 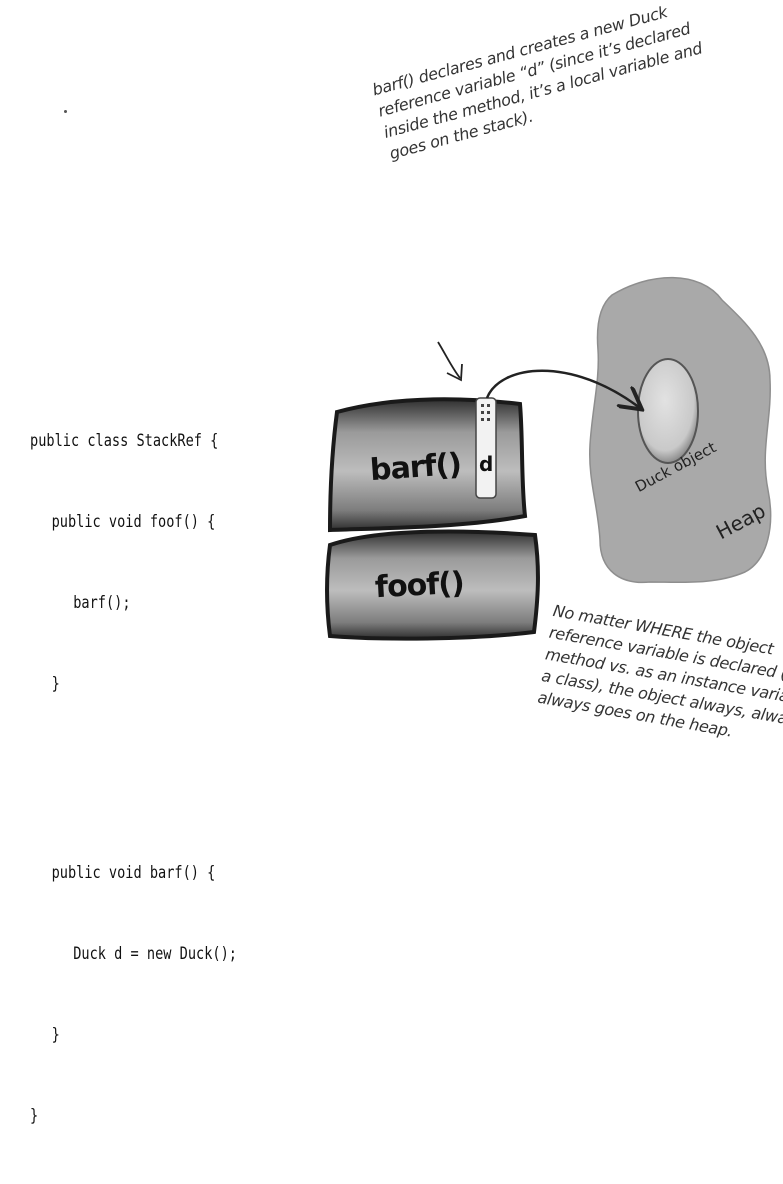 I want to click on stack-frame-barf-label: barf(), so click(x=415, y=467).